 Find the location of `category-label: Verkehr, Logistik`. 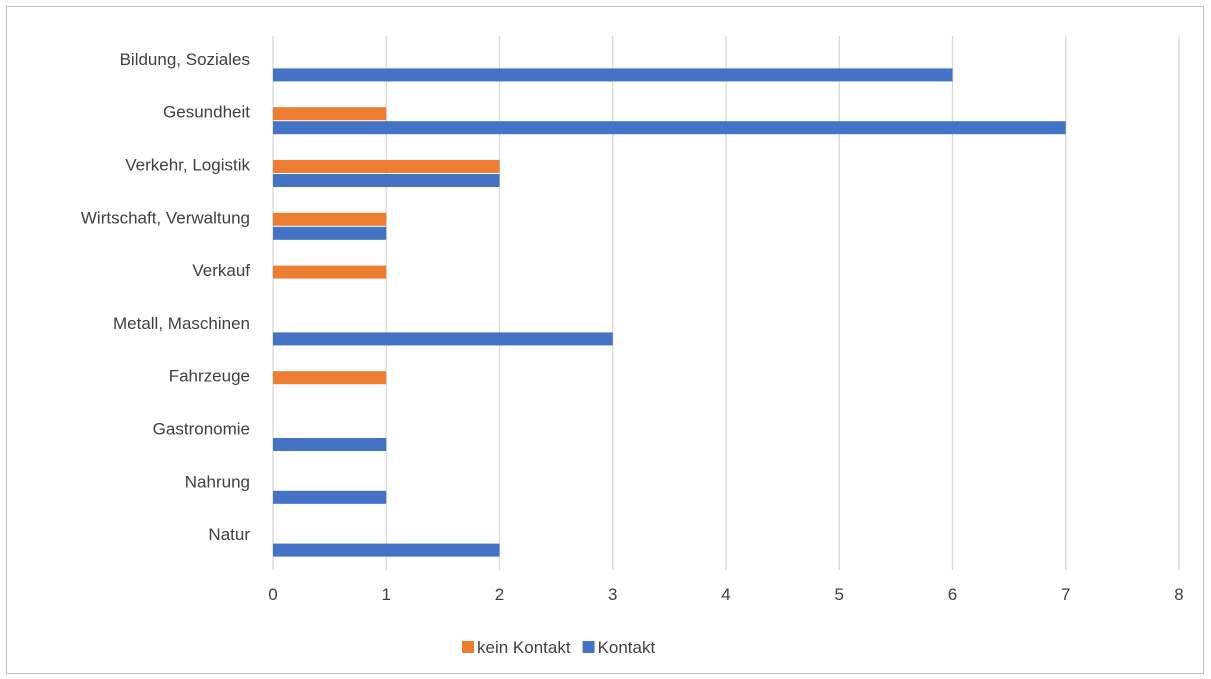

category-label: Verkehr, Logistik is located at coordinates (187, 164).